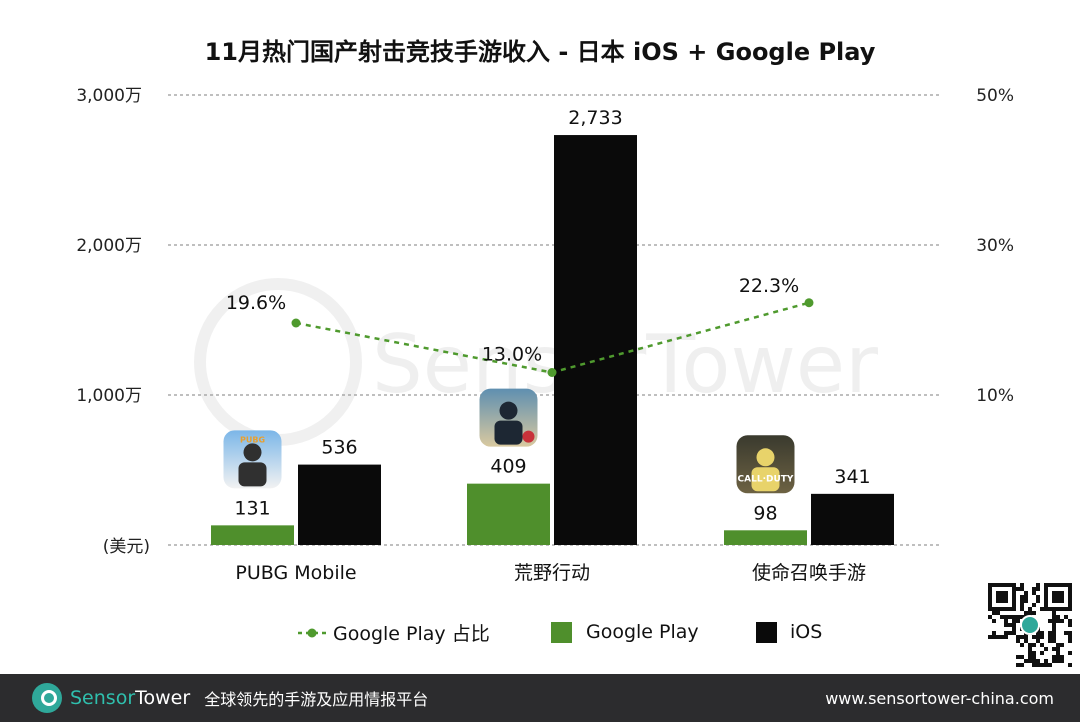 This screenshot has width=1080, height=722. What do you see at coordinates (528, 436) in the screenshot?
I see `icon-badge` at bounding box center [528, 436].